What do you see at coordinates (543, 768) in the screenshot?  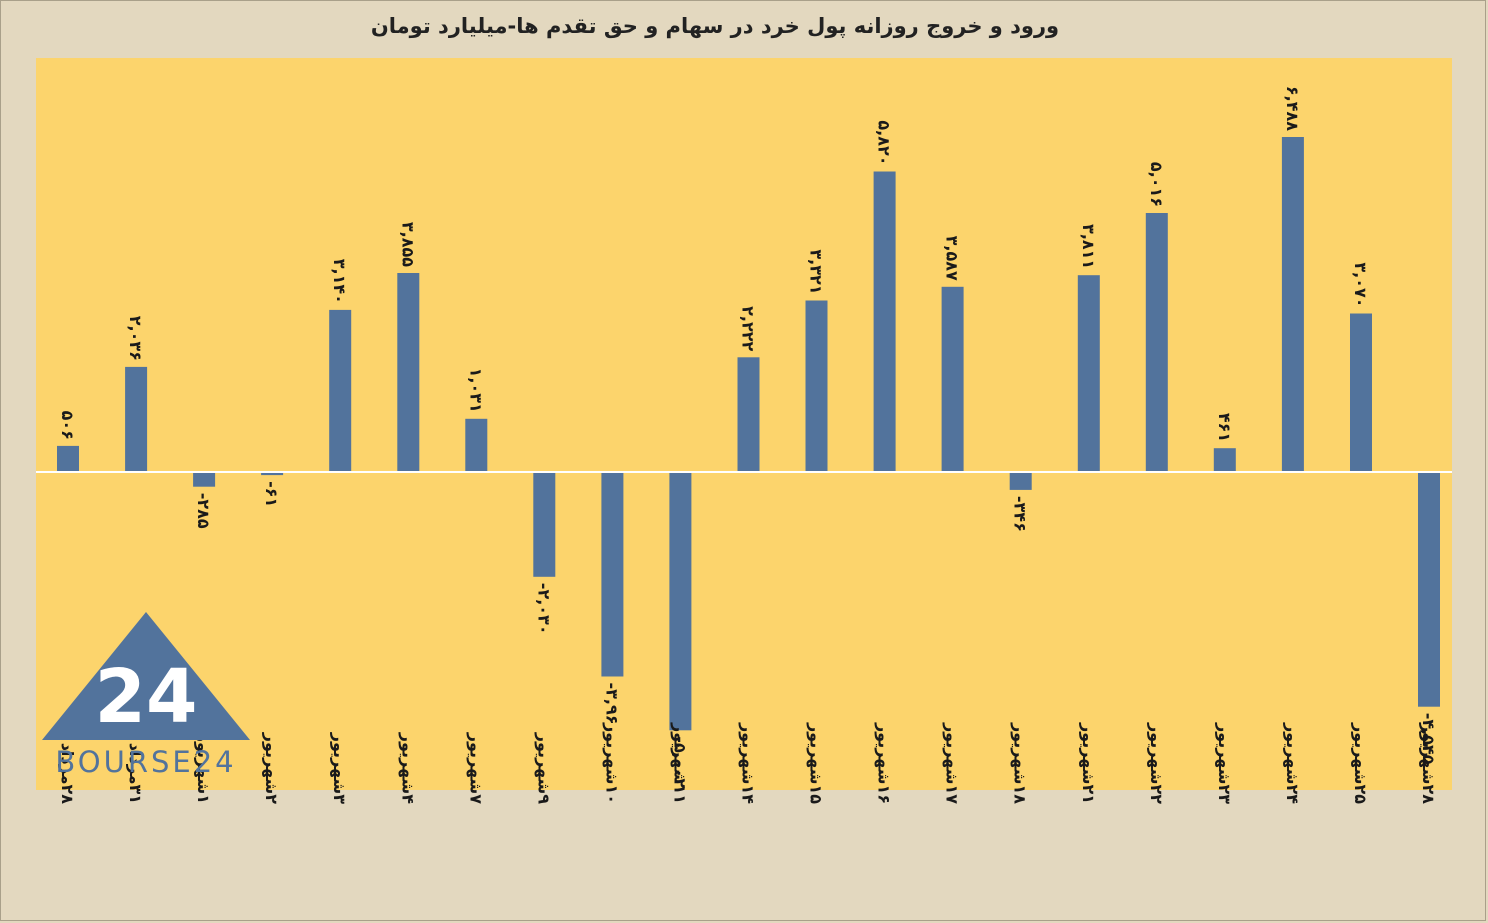 I see `x-tick-label-8: ۹شهریور` at bounding box center [543, 768].